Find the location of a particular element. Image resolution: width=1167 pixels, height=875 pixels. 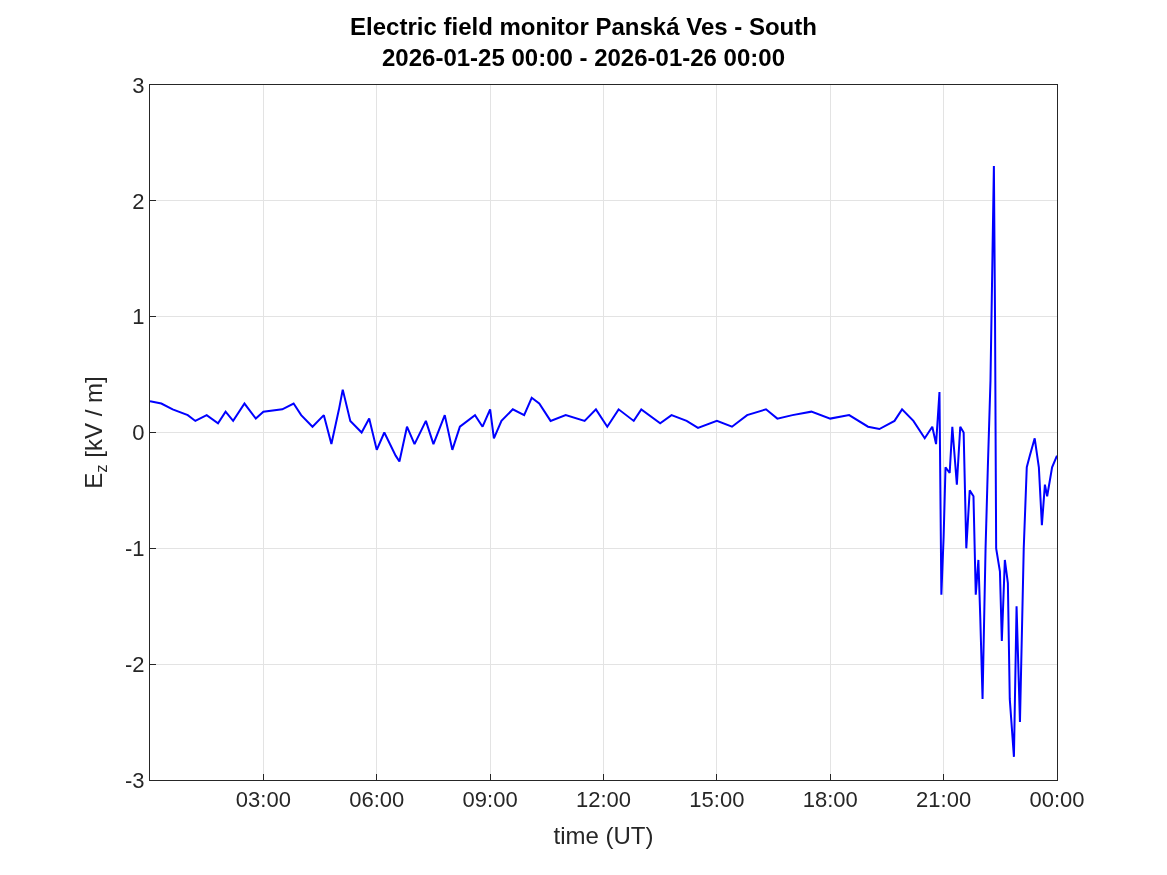

y-tick-label: -2 is located at coordinates (135, 664).